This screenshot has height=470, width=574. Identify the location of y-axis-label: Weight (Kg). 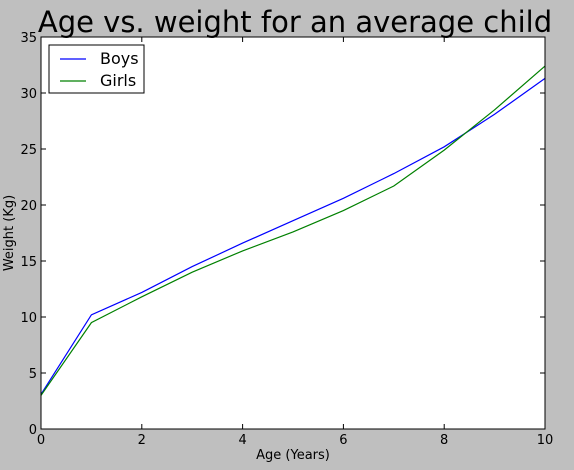
(9, 233).